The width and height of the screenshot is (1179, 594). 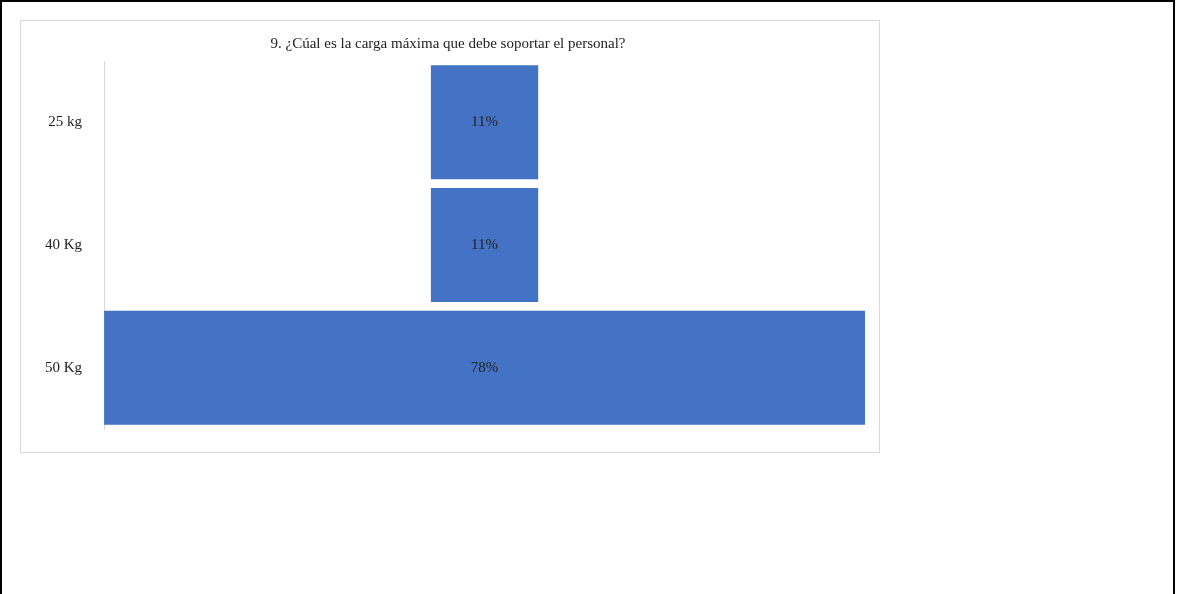 I want to click on text: 9. ¿Cúal es la carga máxima que debe soportar el personal?, so click(x=448, y=42).